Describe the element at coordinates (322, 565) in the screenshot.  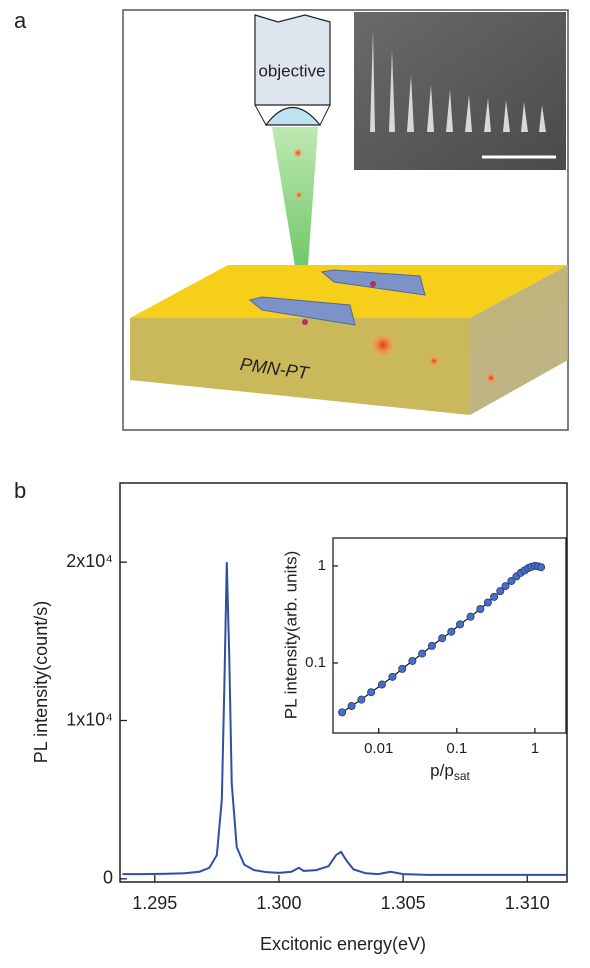
I see `y-tick-label: 1` at that location.